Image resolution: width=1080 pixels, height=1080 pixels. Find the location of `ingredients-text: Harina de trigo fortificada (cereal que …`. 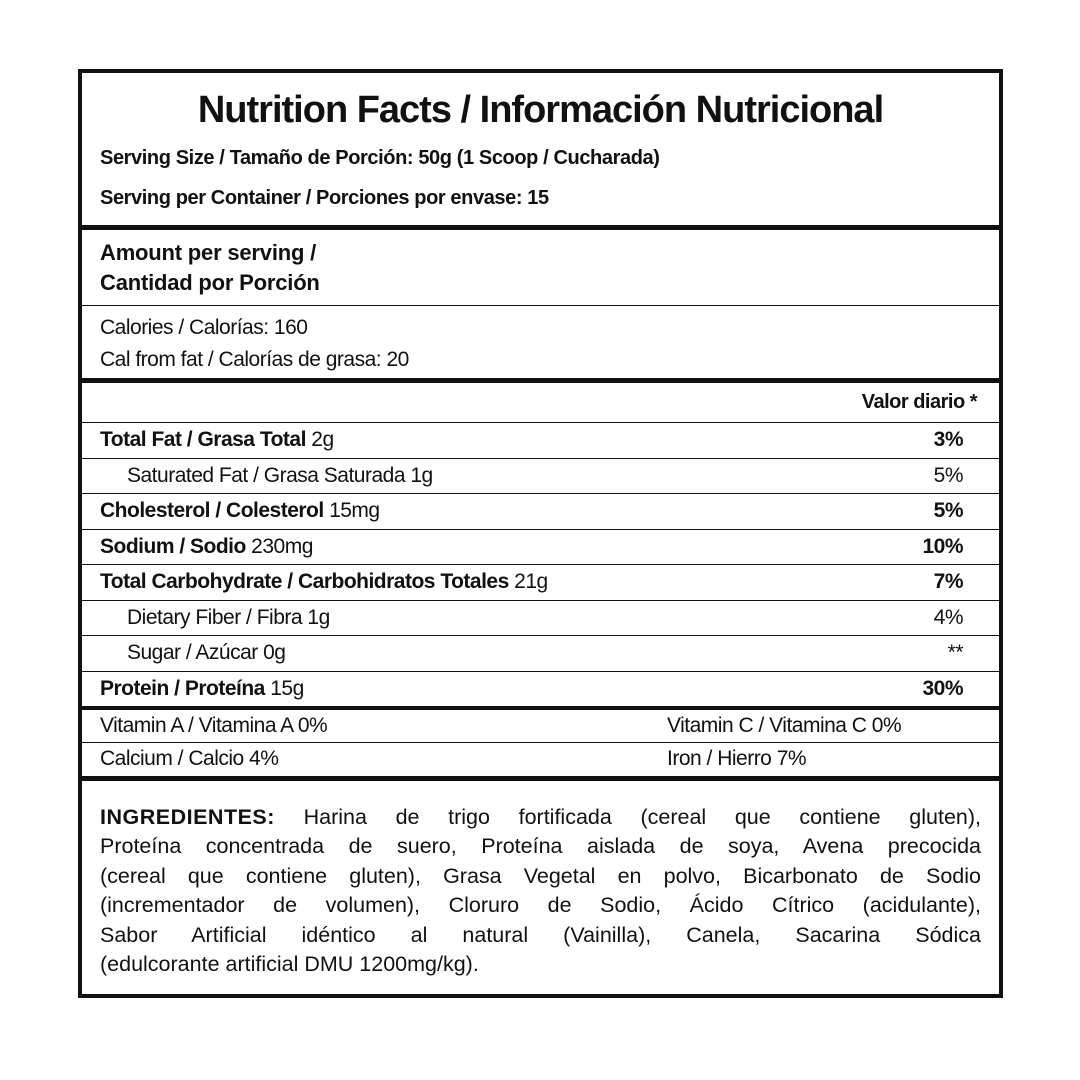

ingredients-text: Harina de trigo fortificada (cereal que … is located at coordinates (642, 816).